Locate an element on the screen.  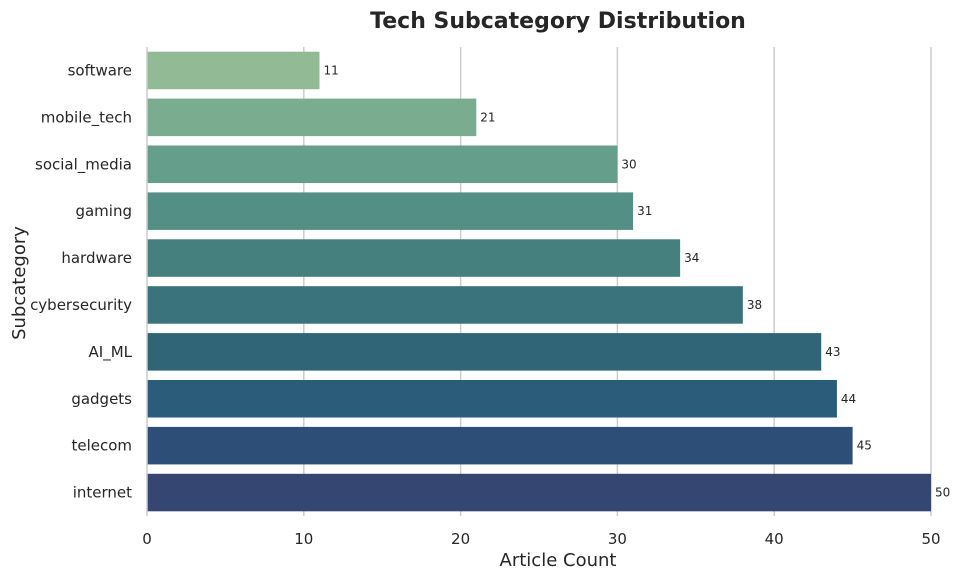
bar-AI_ML is located at coordinates (484, 352).